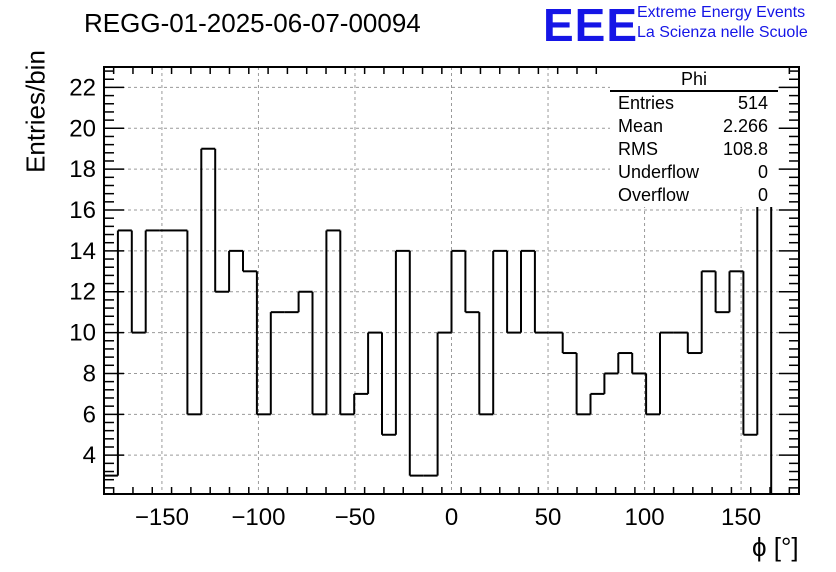 The image size is (836, 572). I want to click on stats-label: Mean, so click(641, 126).